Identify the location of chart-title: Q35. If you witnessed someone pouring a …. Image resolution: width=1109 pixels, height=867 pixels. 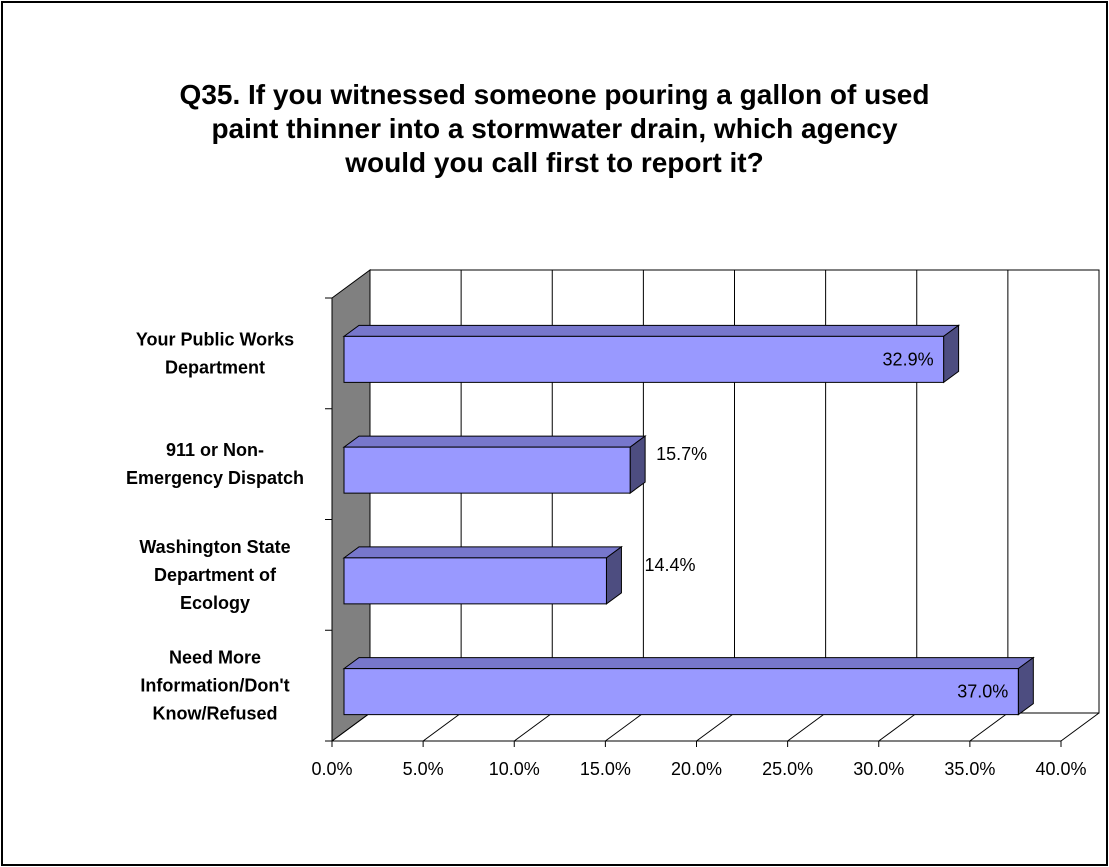
(554, 129).